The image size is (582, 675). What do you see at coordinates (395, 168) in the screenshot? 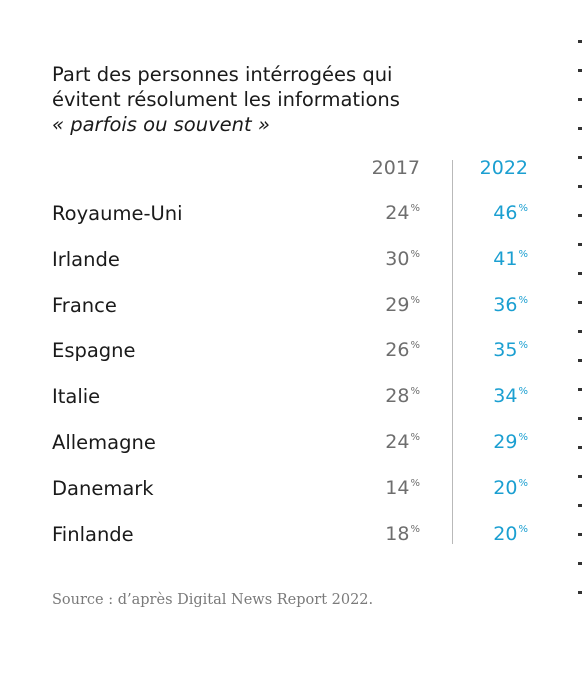
I see `column-header-2017: 2017` at bounding box center [395, 168].